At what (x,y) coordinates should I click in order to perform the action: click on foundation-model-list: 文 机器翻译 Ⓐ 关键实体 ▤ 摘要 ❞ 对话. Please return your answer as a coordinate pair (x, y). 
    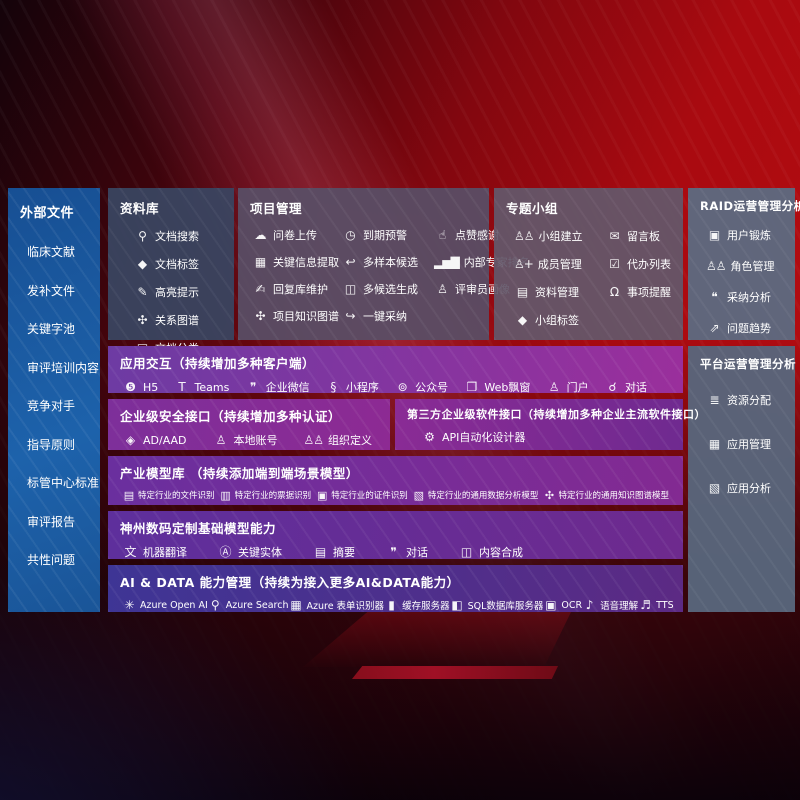
    Looking at the image, I should click on (395, 552).